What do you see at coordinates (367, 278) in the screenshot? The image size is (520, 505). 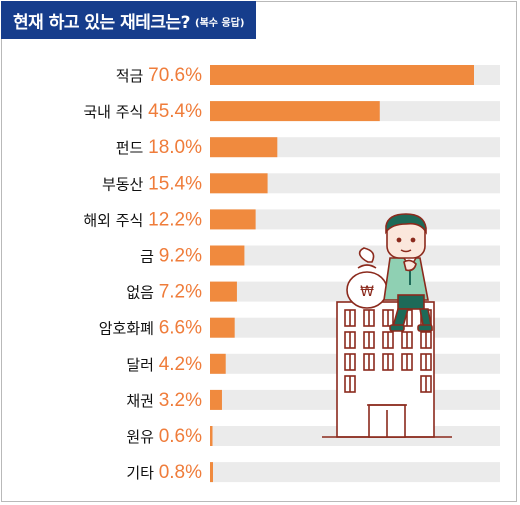 I see `money-bag-icon: ₩` at bounding box center [367, 278].